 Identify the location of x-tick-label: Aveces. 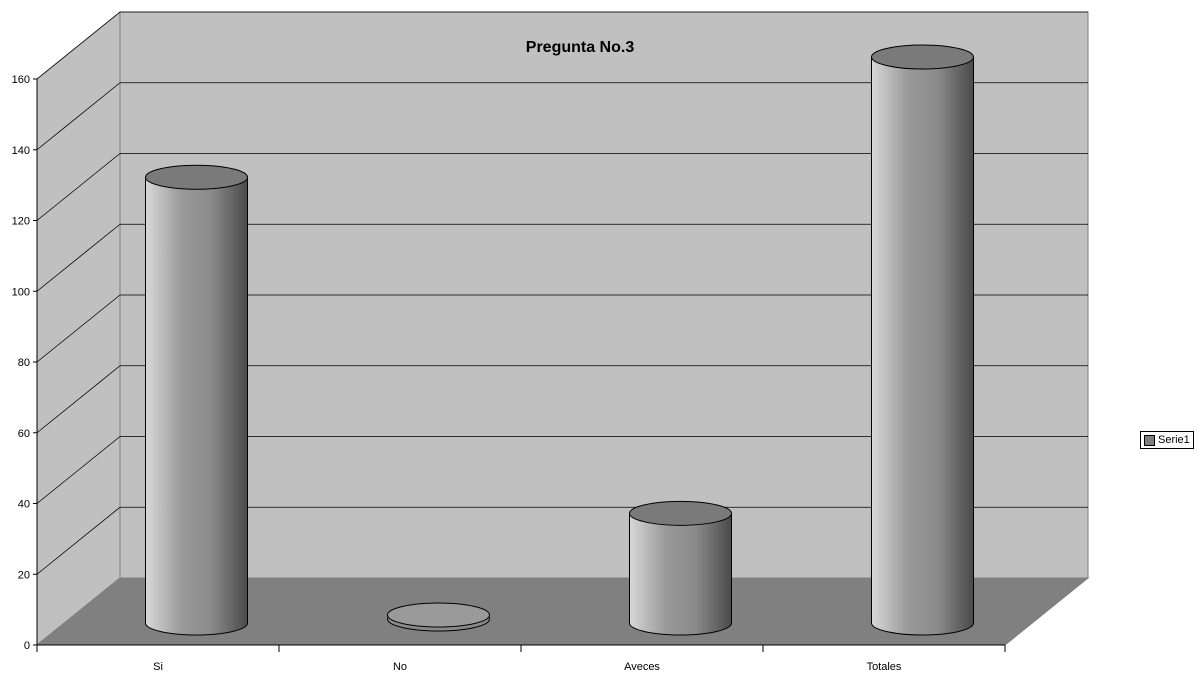
(642, 667).